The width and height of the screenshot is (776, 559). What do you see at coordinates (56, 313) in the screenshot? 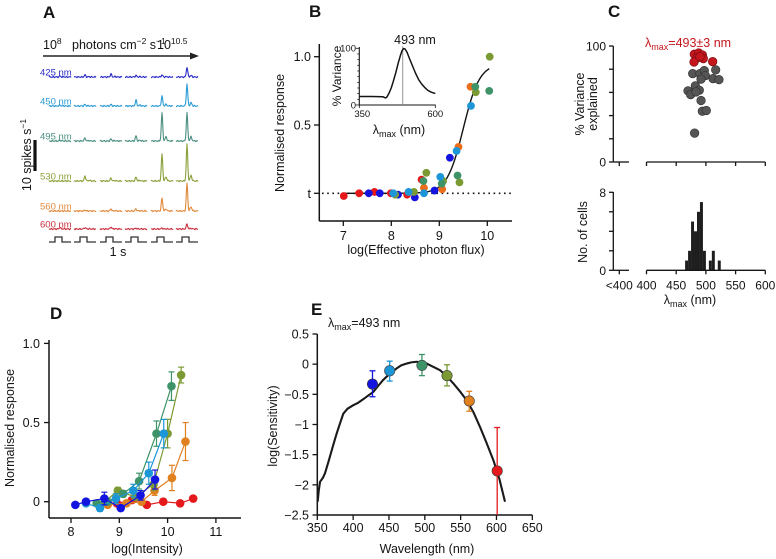
I see `panel-letter-d: D` at bounding box center [56, 313].